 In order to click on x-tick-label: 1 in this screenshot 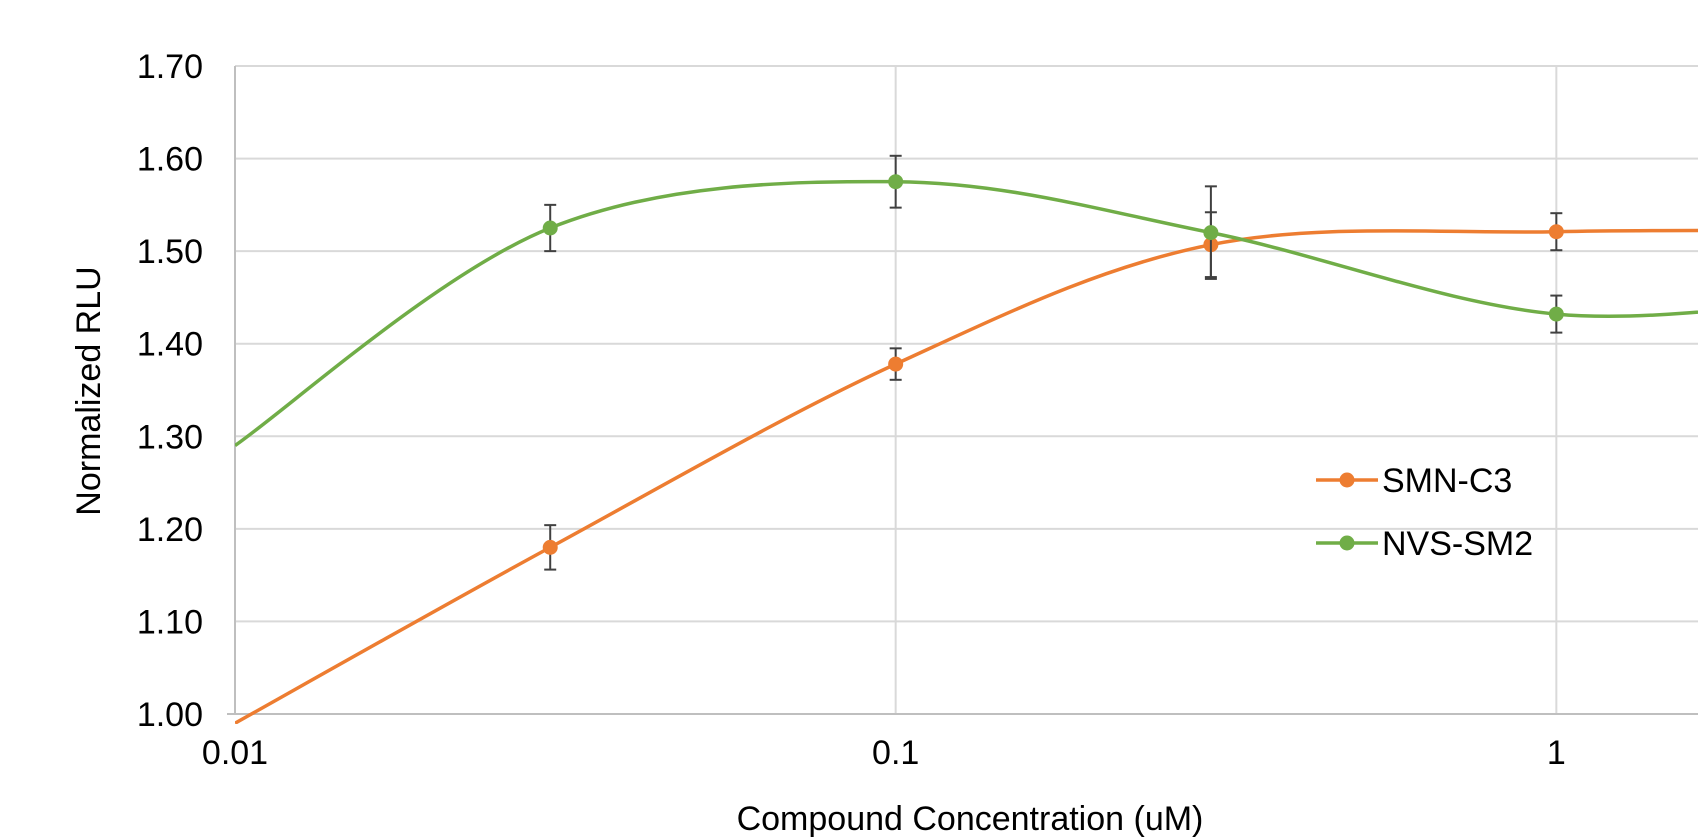, I will do `click(1556, 753)`.